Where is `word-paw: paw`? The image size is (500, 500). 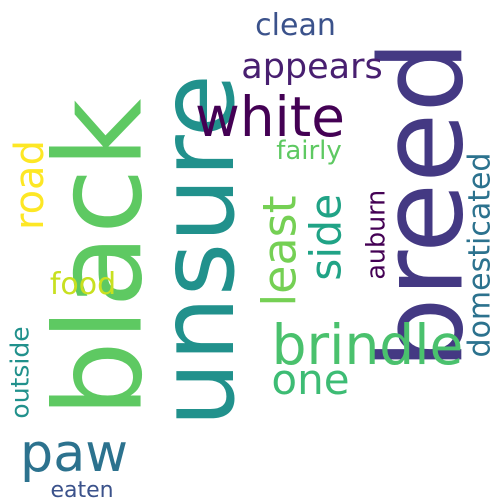 word-paw: paw is located at coordinates (74, 454).